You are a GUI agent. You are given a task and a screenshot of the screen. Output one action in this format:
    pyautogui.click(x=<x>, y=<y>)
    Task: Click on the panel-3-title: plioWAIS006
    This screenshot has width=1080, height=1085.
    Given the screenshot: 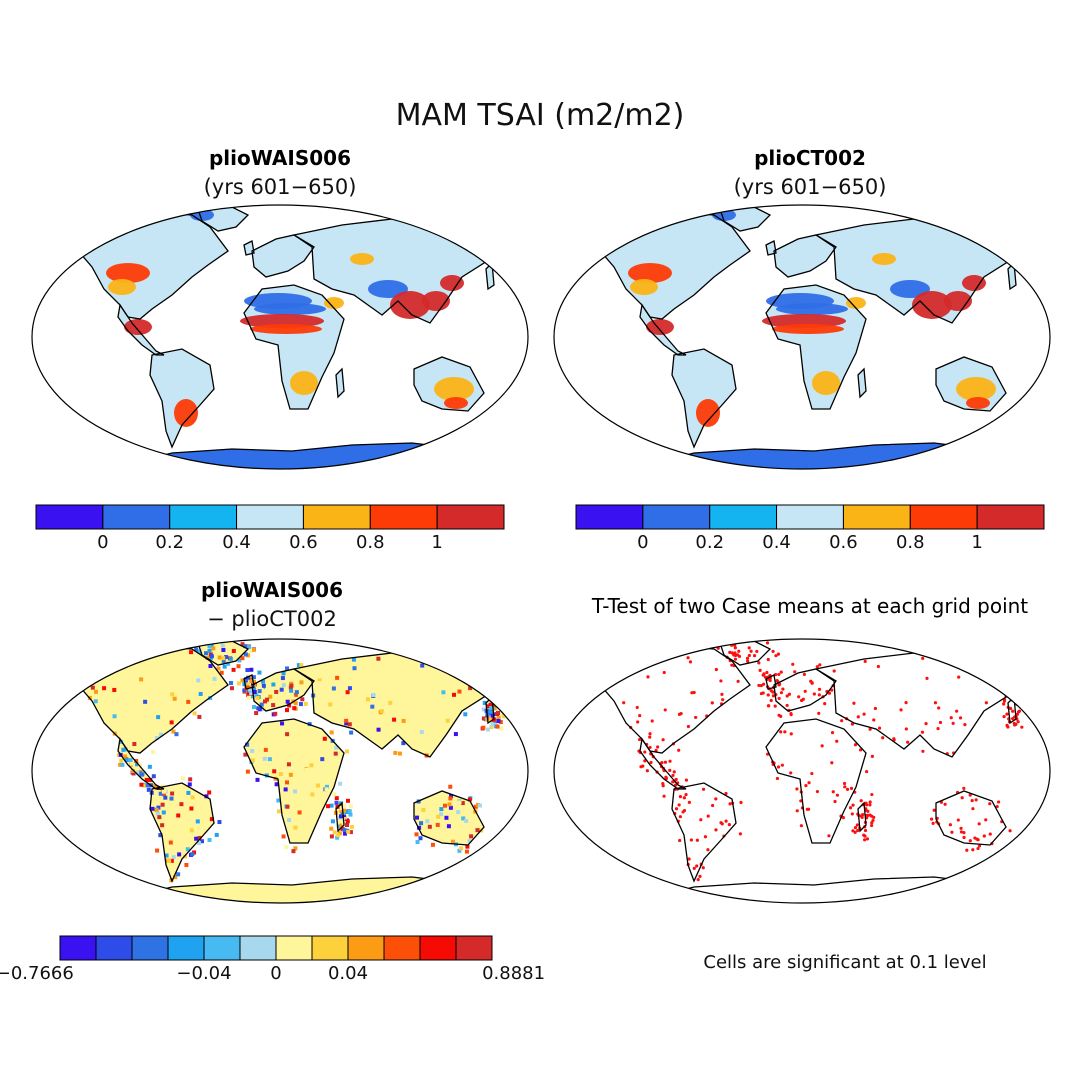 What is the action you would take?
    pyautogui.click(x=272, y=590)
    